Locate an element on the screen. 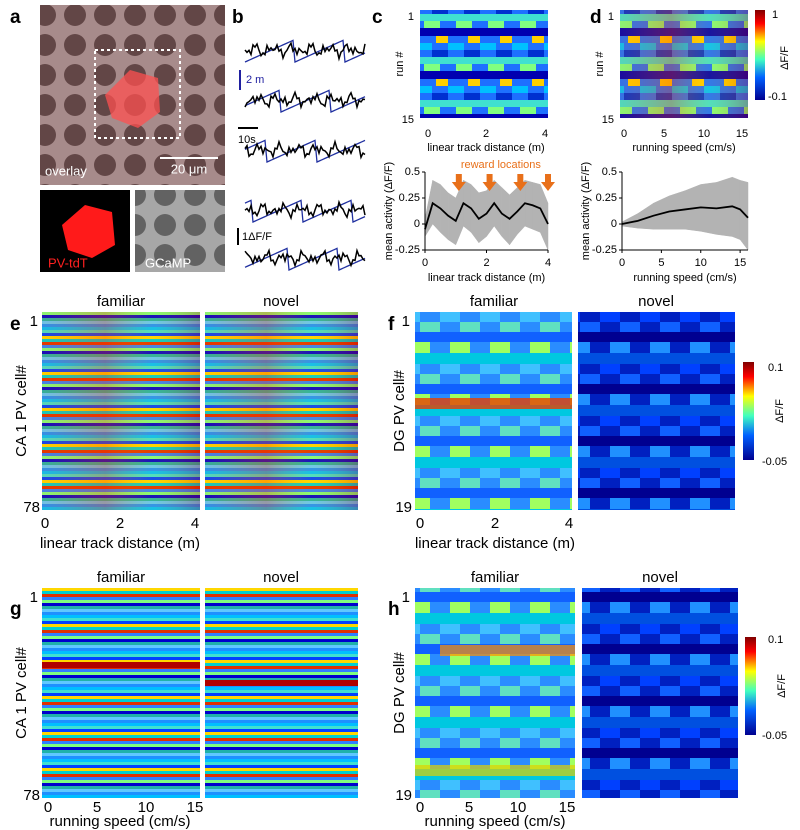 This screenshot has width=800, height=830. panel-label: e is located at coordinates (15, 324).